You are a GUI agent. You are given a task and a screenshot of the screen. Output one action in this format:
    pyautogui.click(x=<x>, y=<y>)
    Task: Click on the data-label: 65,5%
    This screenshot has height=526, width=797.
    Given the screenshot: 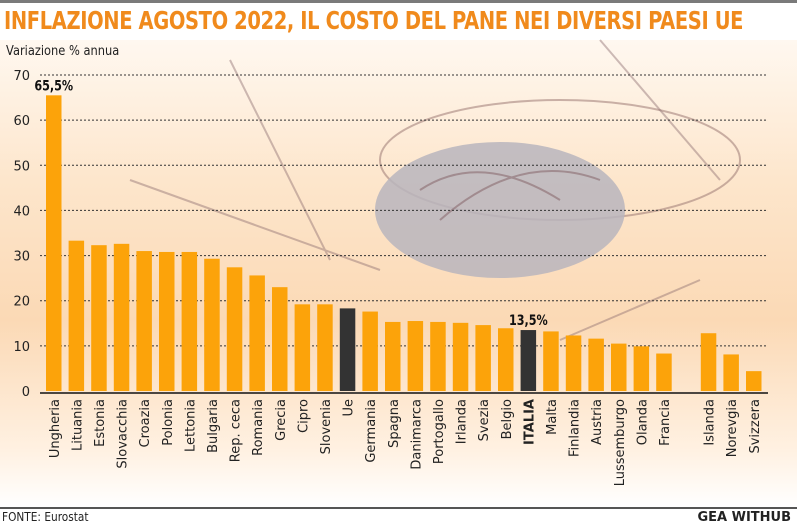 What is the action you would take?
    pyautogui.click(x=53, y=85)
    